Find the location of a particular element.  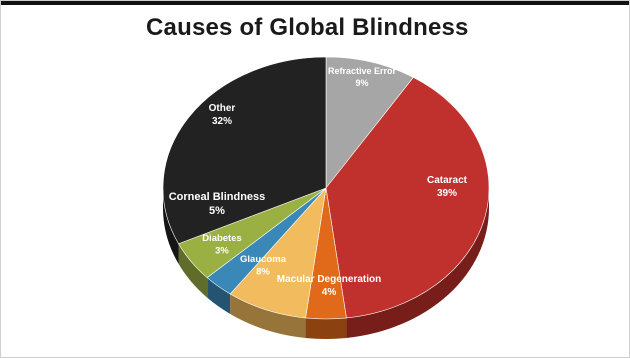

slice-refractive-error is located at coordinates (369, 122).